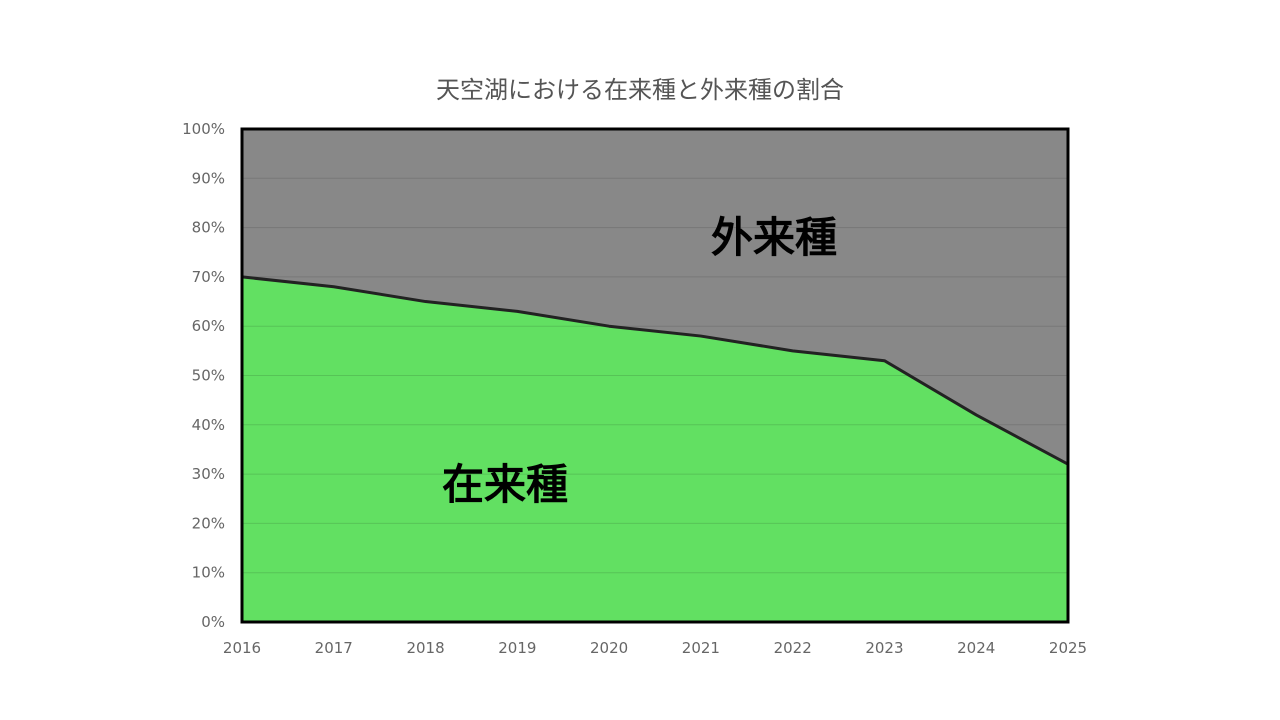 The width and height of the screenshot is (1280, 720). What do you see at coordinates (208, 573) in the screenshot?
I see `y-tick-label: 10%` at bounding box center [208, 573].